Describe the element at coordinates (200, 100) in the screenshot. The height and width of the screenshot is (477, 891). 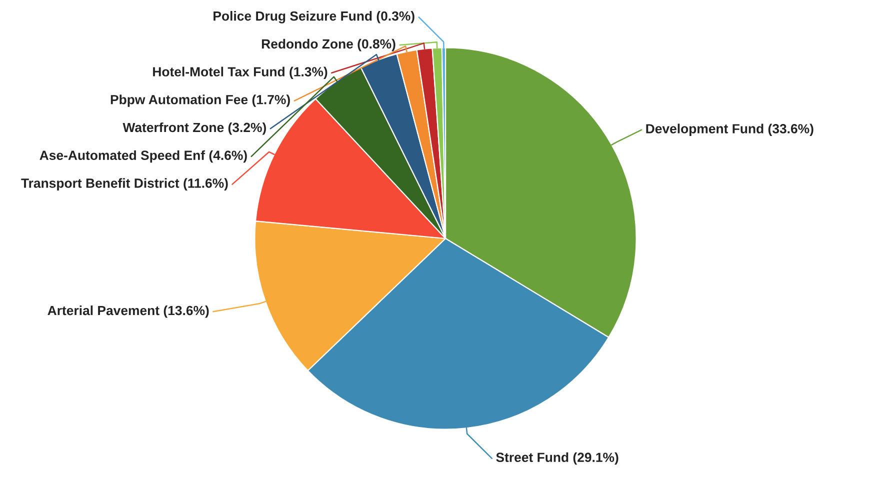
I see `slice-label: Pbpw Automation Fee (1.7%)` at that location.